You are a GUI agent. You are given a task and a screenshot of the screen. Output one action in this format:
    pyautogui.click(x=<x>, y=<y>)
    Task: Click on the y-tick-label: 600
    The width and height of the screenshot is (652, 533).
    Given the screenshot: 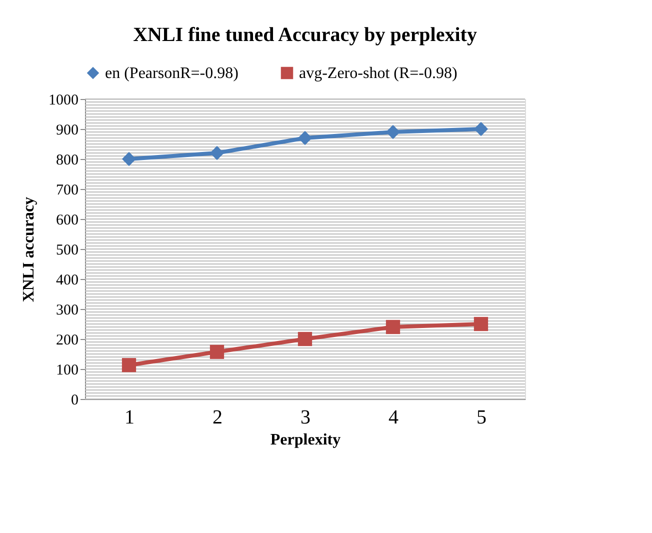 What is the action you would take?
    pyautogui.click(x=67, y=220)
    